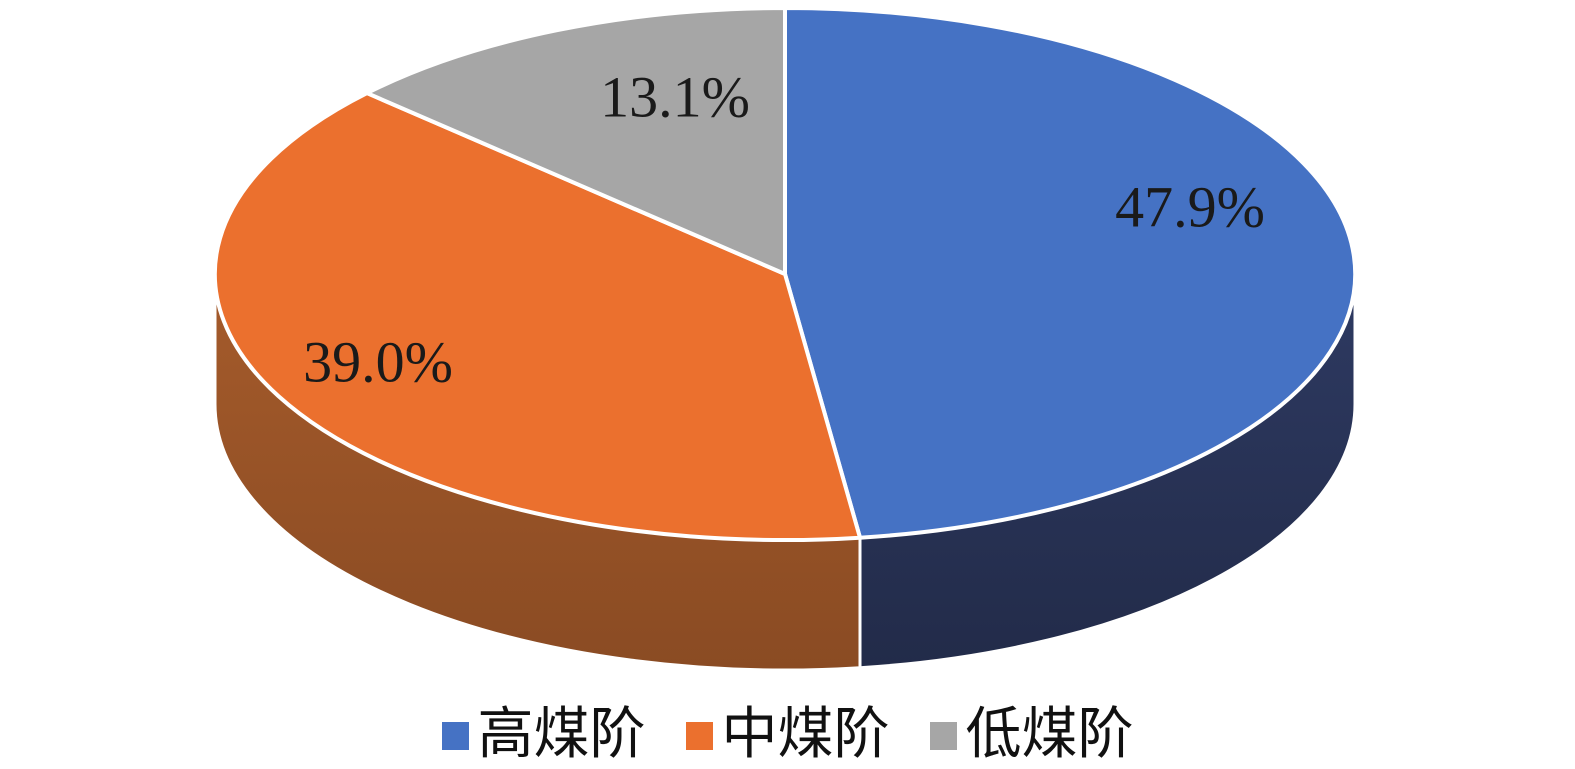 This screenshot has width=1575, height=769. I want to click on legend-item-1: 中煤阶, so click(787, 735).